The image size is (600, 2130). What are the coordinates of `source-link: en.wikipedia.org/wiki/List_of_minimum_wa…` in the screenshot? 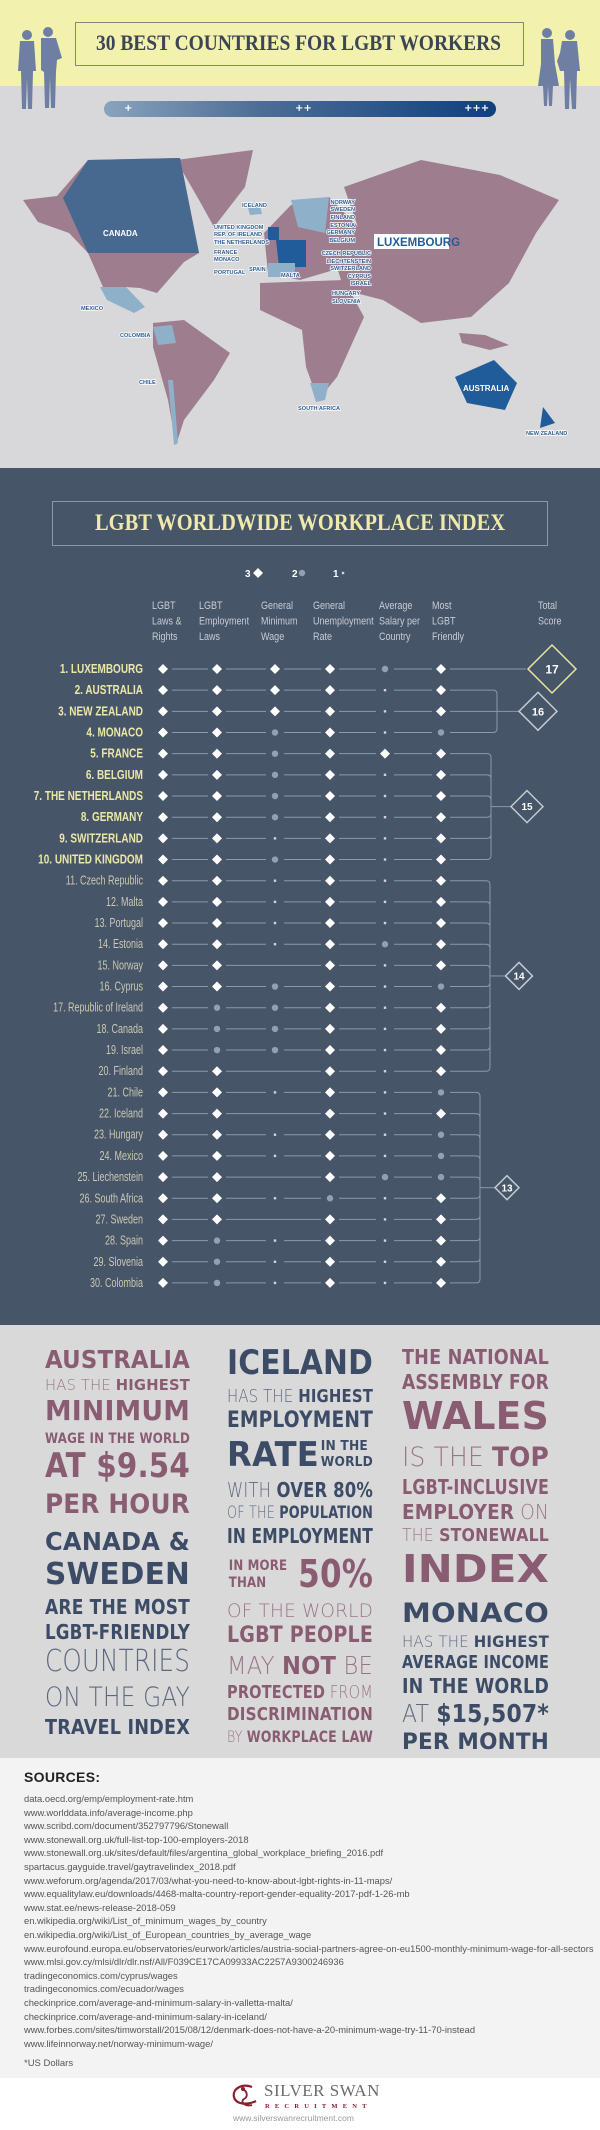 It's located at (145, 1921).